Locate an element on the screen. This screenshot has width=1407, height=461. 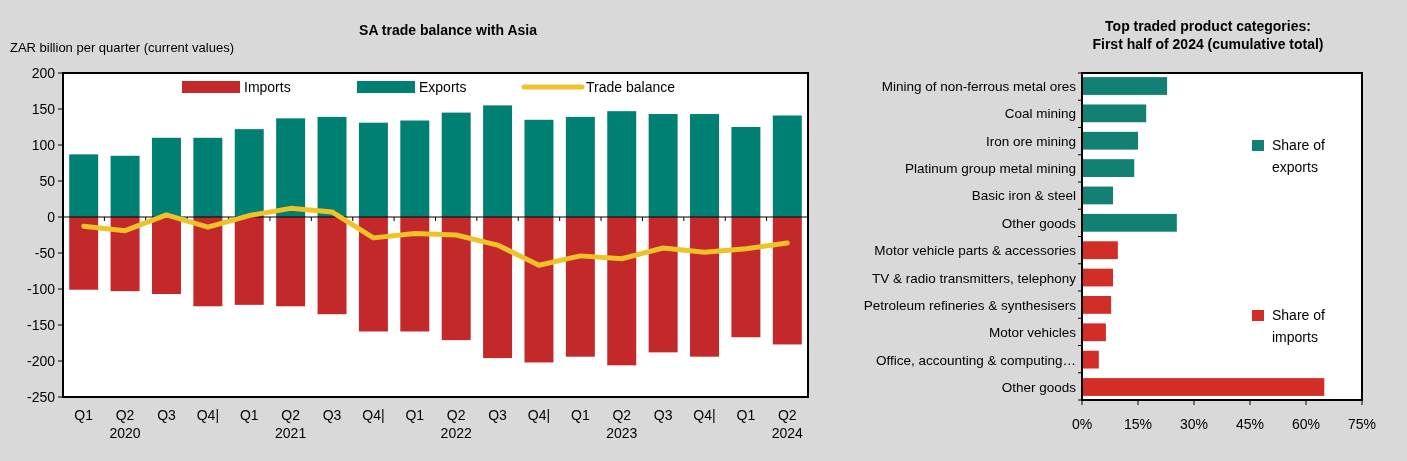
y-tick-label: Basic iron & steel is located at coordinates (1023, 196).